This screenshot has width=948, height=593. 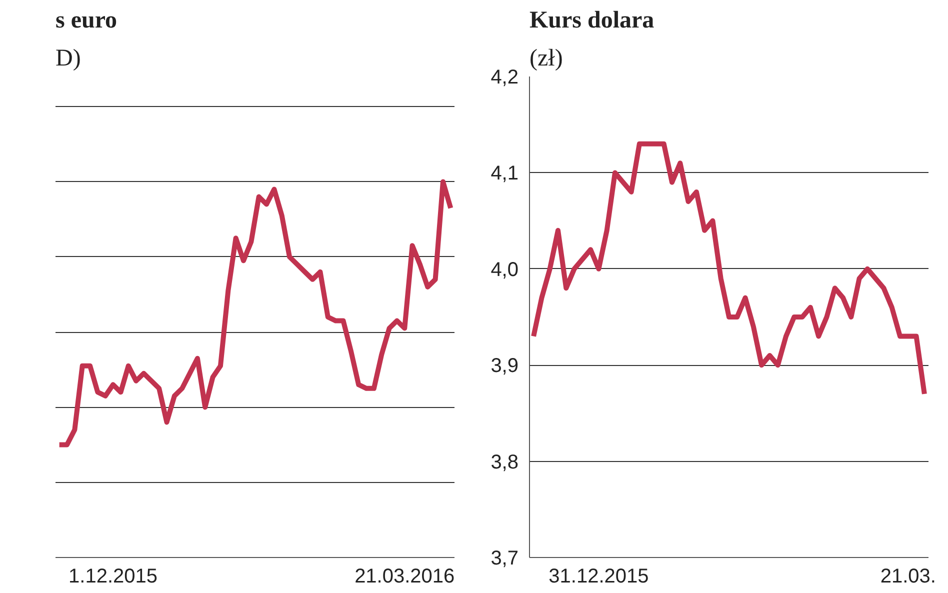 What do you see at coordinates (504, 269) in the screenshot?
I see `y-tick-label: 4,0` at bounding box center [504, 269].